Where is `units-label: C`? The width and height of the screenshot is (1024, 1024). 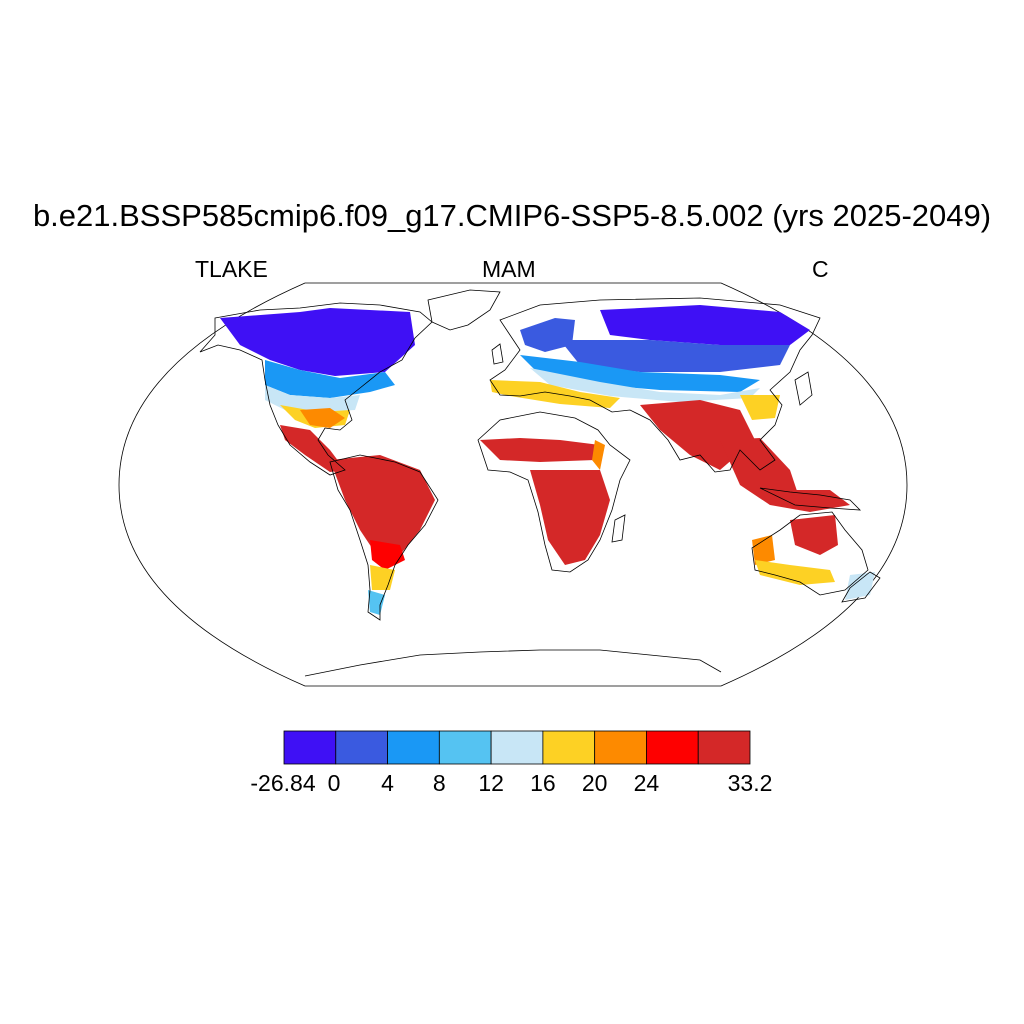
units-label: C is located at coordinates (820, 269).